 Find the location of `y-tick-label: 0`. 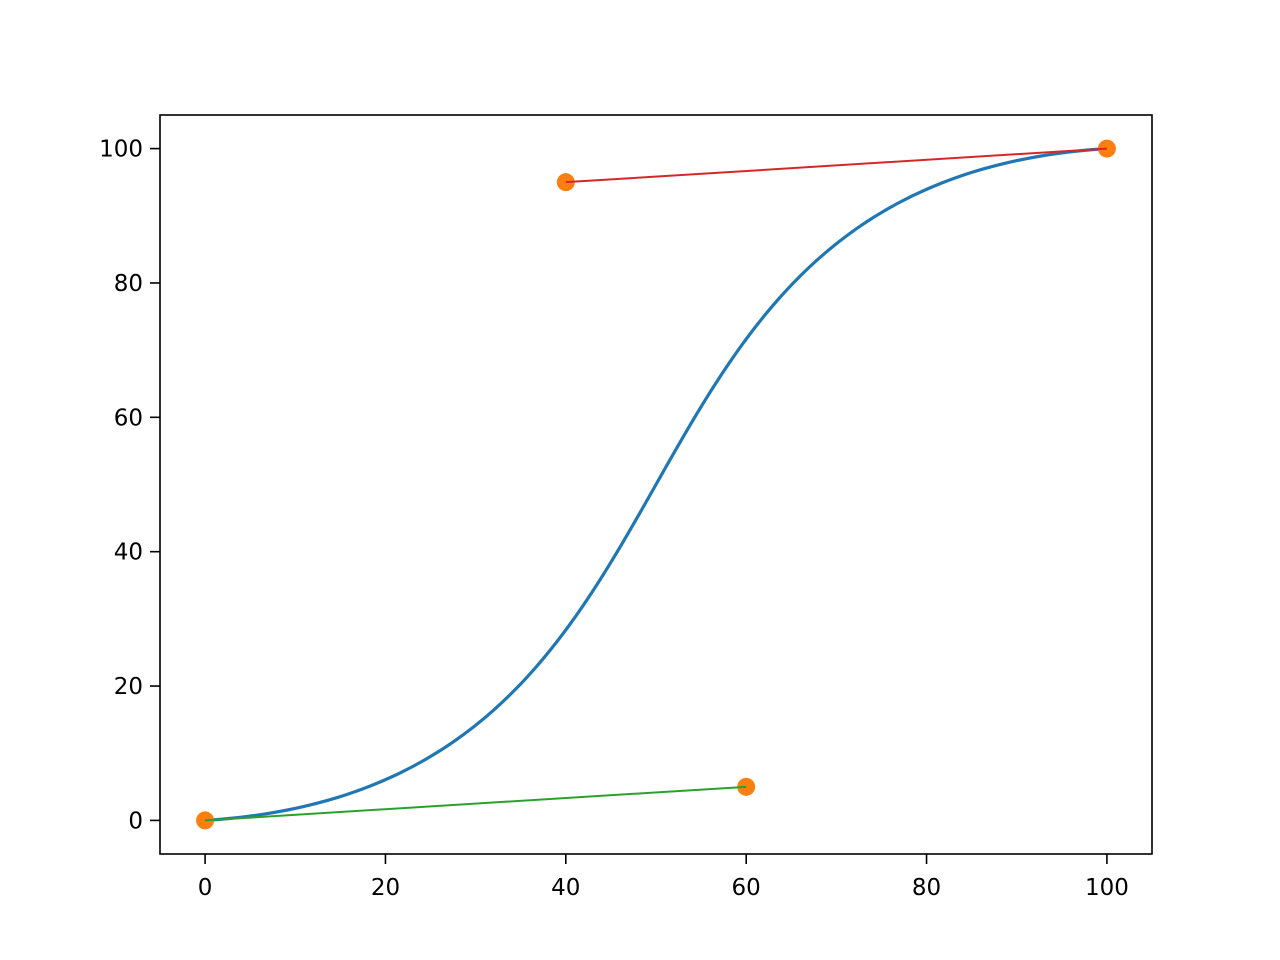

y-tick-label: 0 is located at coordinates (135, 821).